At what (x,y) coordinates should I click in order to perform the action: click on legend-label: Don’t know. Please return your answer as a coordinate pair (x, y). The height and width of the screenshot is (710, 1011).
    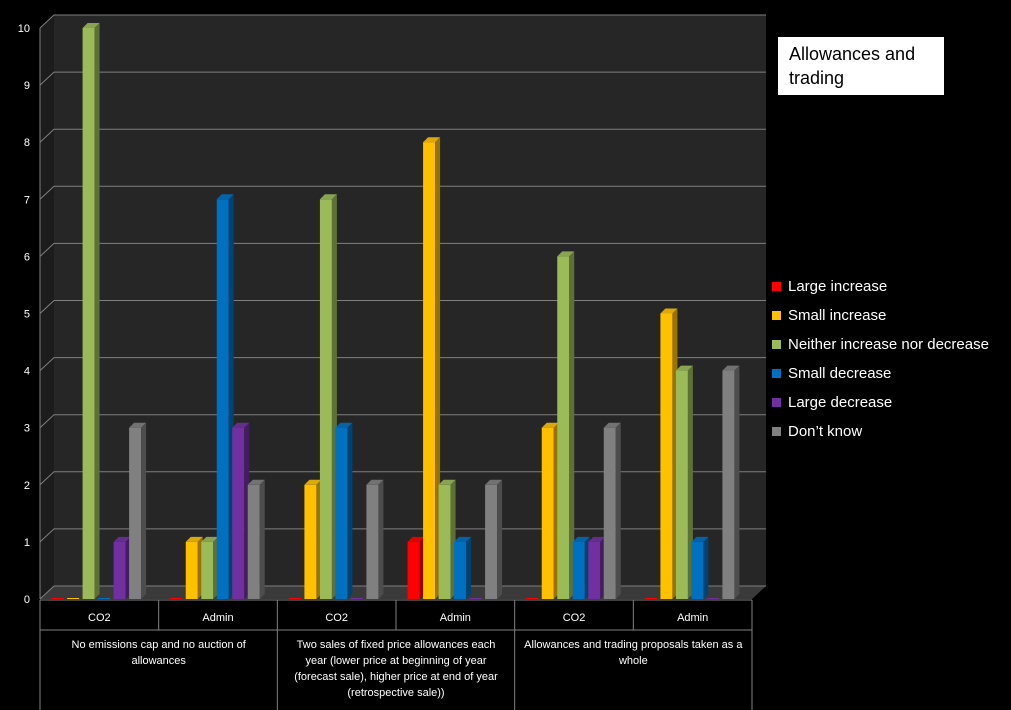
    Looking at the image, I should click on (825, 431).